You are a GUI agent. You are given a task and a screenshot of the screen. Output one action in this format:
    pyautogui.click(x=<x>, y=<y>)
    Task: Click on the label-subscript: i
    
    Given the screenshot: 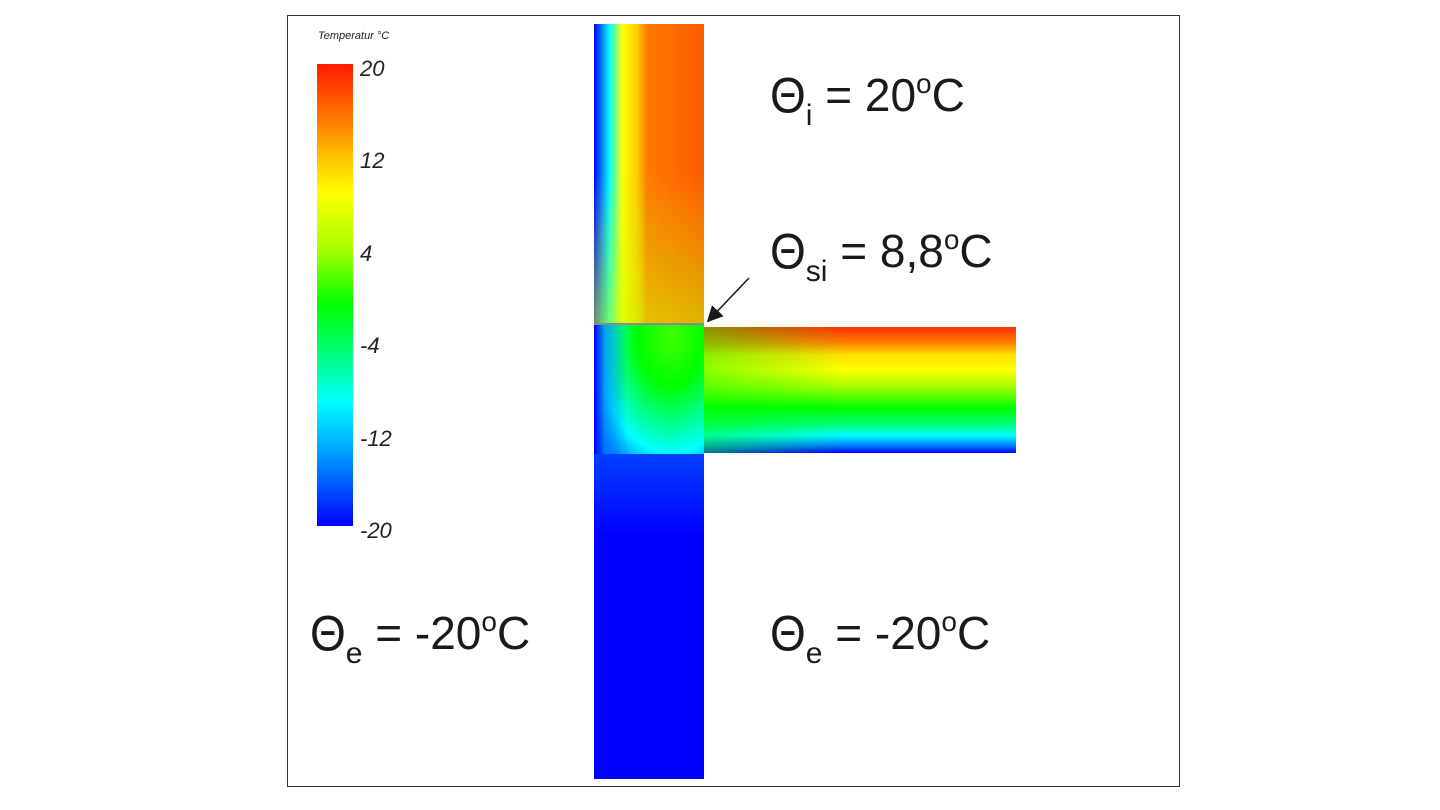 What is the action you would take?
    pyautogui.click(x=809, y=115)
    